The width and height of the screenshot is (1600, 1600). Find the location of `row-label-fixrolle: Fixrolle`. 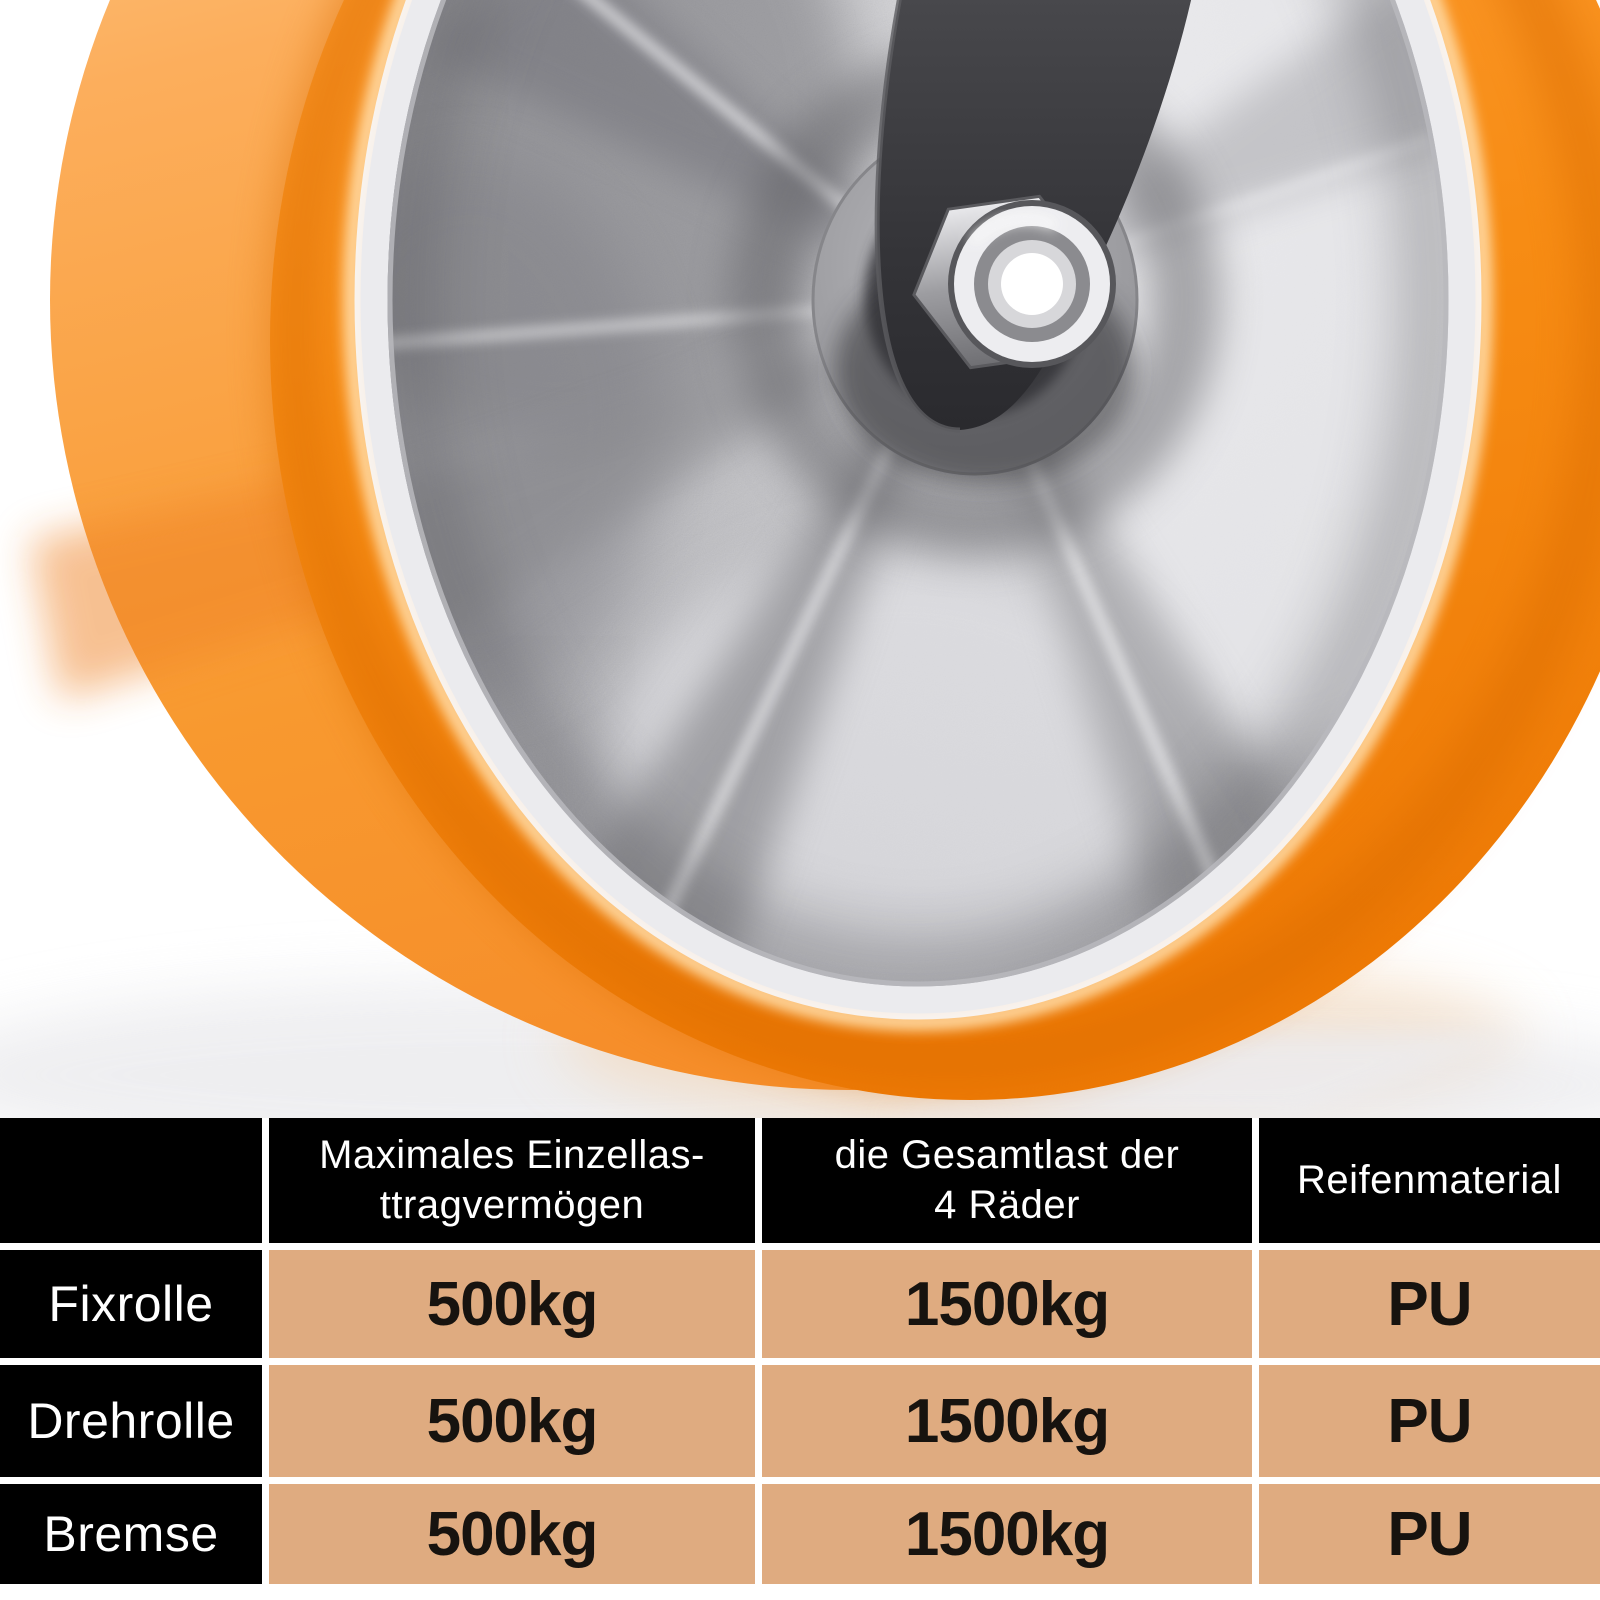

row-label-fixrolle: Fixrolle is located at coordinates (131, 1304).